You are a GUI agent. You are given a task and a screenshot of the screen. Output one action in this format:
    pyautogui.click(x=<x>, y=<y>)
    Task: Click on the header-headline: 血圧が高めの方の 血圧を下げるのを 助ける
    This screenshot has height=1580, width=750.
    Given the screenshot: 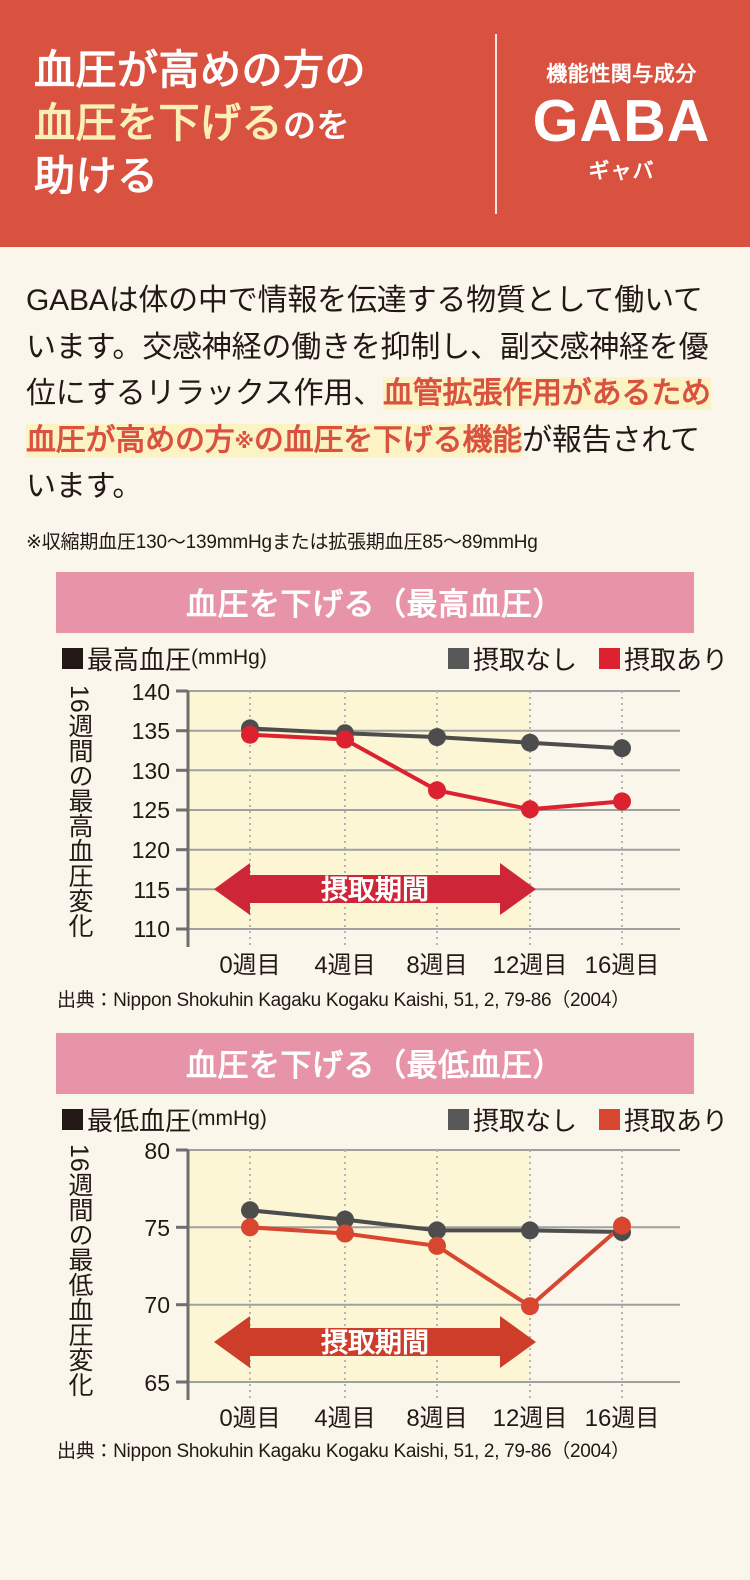 What is the action you would take?
    pyautogui.click(x=261, y=123)
    